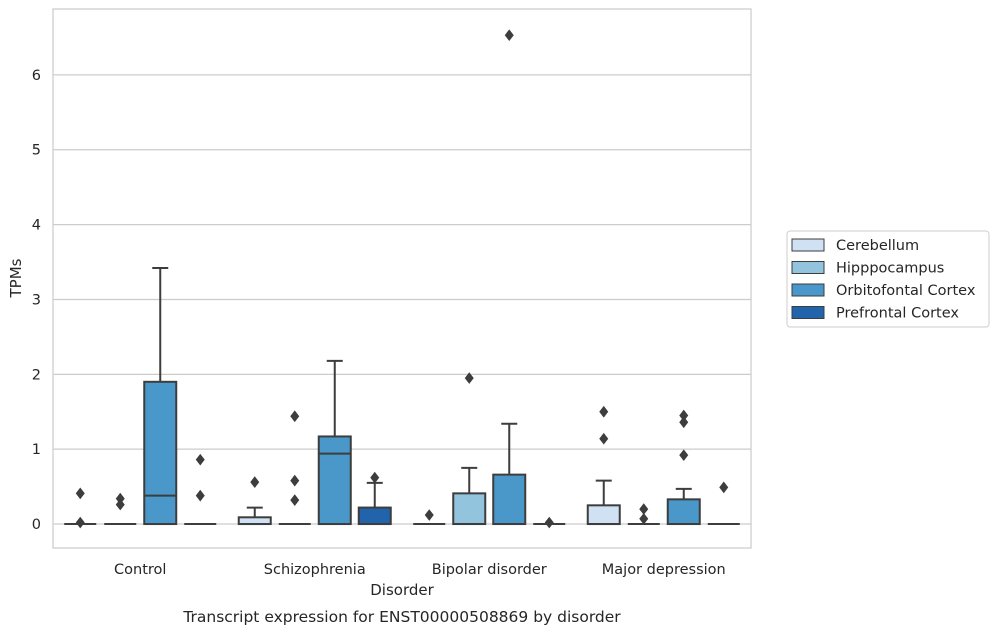 The height and width of the screenshot is (634, 999). What do you see at coordinates (16, 278) in the screenshot?
I see `y-axis-label: TPMs` at bounding box center [16, 278].